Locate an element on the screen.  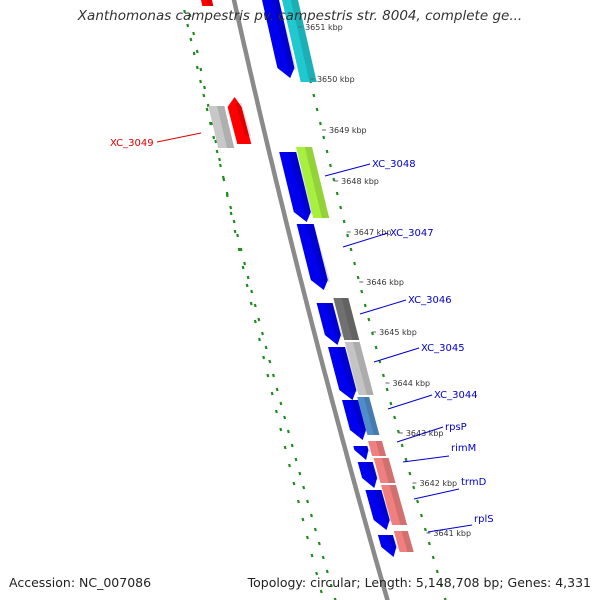
scale-tick-label: 3647 kbp is located at coordinates (373, 232).